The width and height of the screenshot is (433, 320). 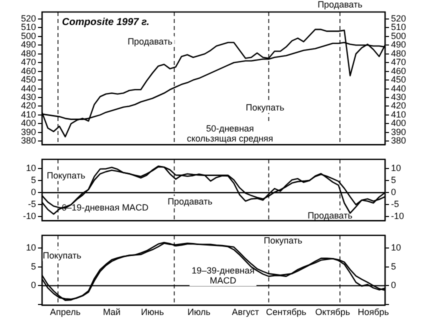 I want to click on y2-tick-label: 490, so click(x=398, y=45).